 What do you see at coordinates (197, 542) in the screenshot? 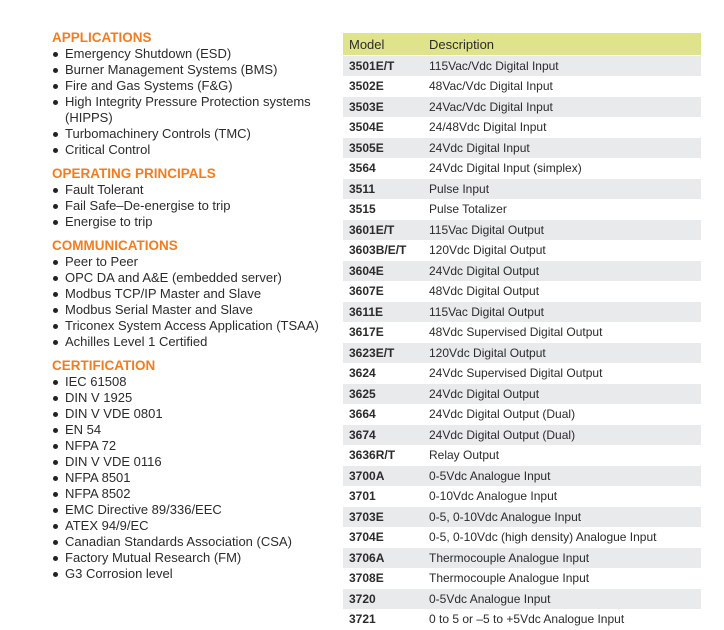
I see `list-item: Canadian Standards Association (CSA)` at bounding box center [197, 542].